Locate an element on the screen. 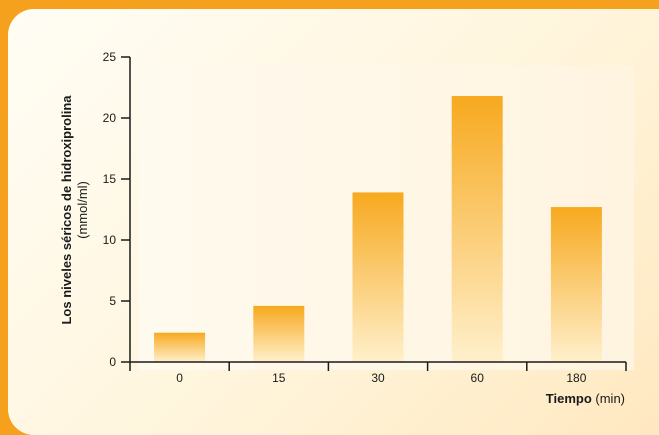  y-tick-label: 20 is located at coordinates (110, 118).